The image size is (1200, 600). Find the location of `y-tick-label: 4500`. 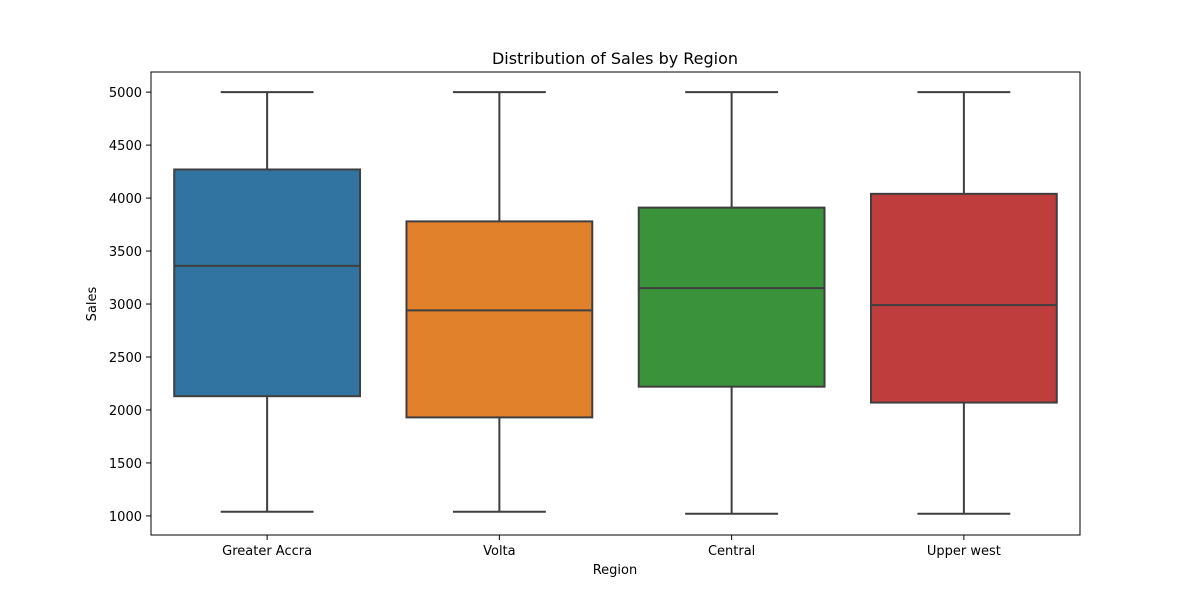

y-tick-label: 4500 is located at coordinates (125, 146).